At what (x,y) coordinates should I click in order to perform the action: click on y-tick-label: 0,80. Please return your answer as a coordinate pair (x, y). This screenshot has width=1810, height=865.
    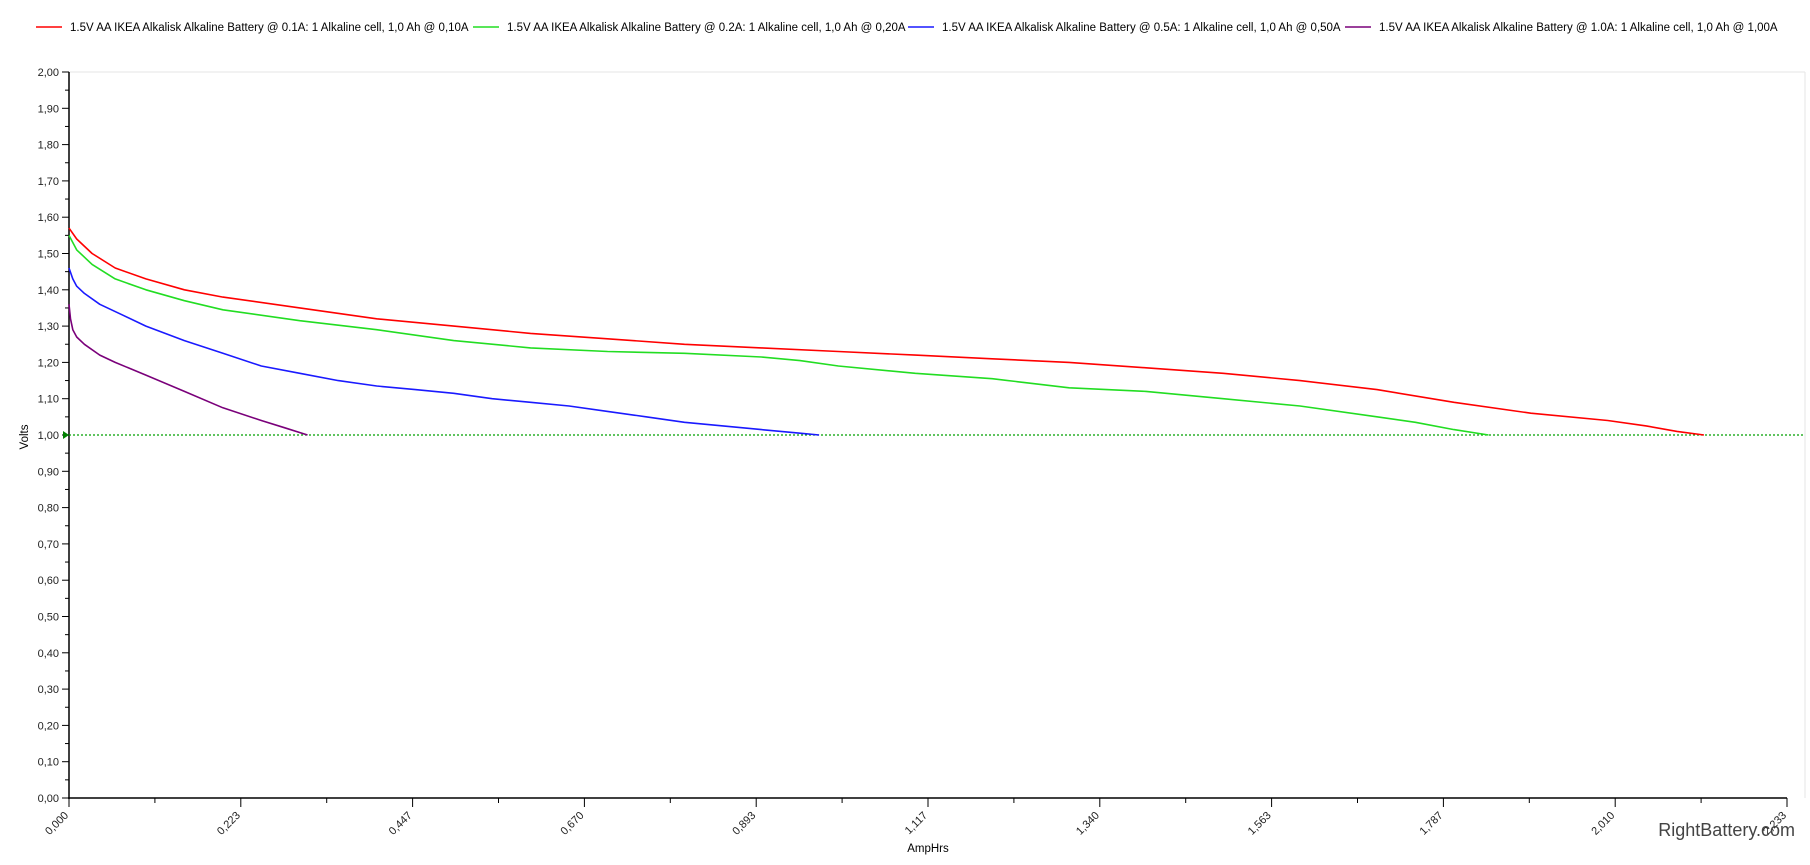
    Looking at the image, I should click on (48, 509).